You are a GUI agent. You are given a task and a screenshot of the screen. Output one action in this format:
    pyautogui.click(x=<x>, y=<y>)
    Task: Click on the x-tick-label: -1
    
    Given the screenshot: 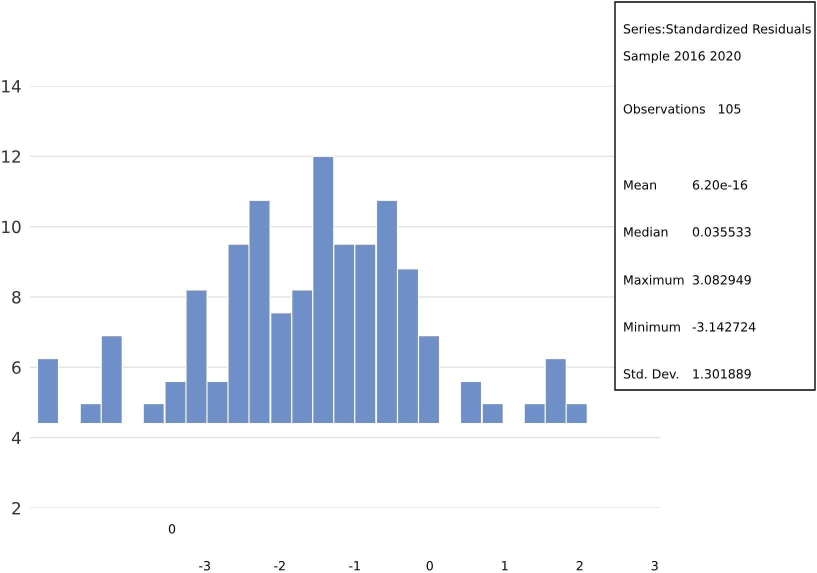 What is the action you would take?
    pyautogui.click(x=354, y=565)
    